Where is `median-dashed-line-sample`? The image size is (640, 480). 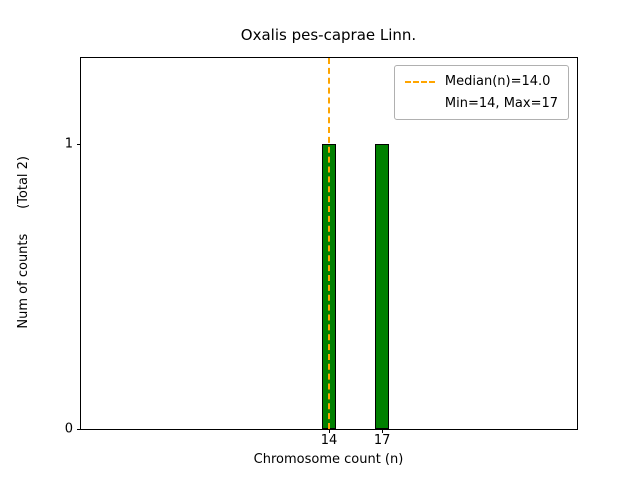 median-dashed-line-sample is located at coordinates (419, 81).